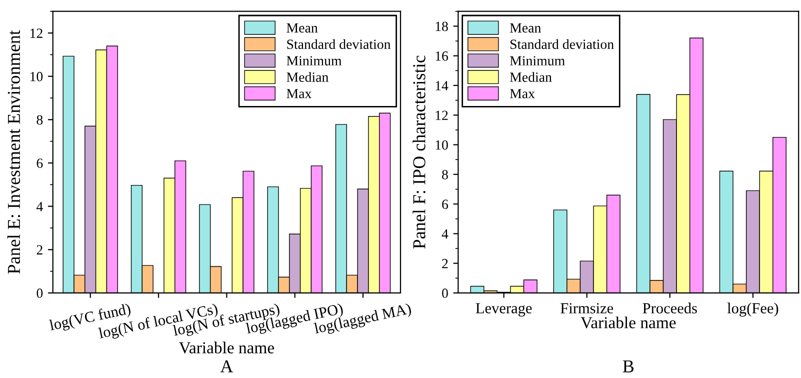 The width and height of the screenshot is (801, 378). Describe the element at coordinates (442, 27) in the screenshot. I see `y-tick-label: 18` at that location.